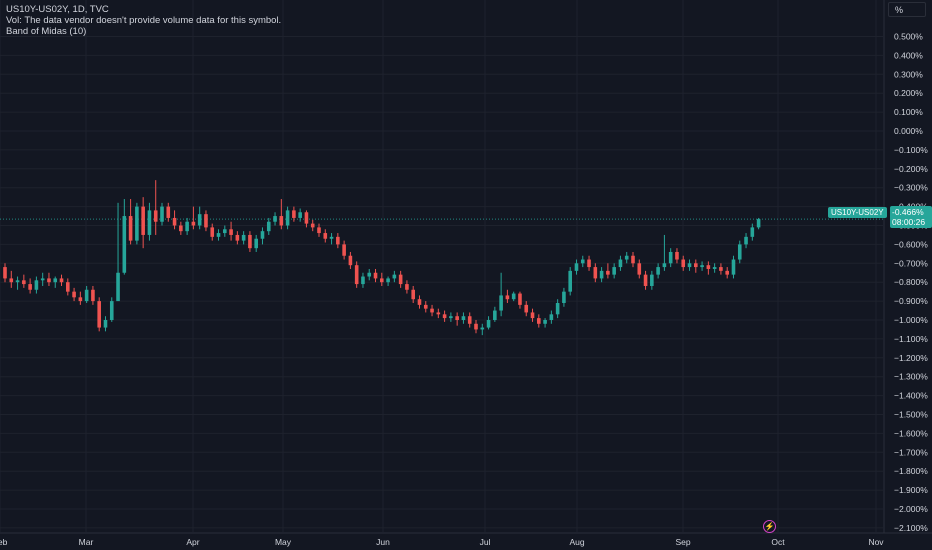 The height and width of the screenshot is (550, 932). I want to click on x-tick-label: Nov, so click(876, 542).